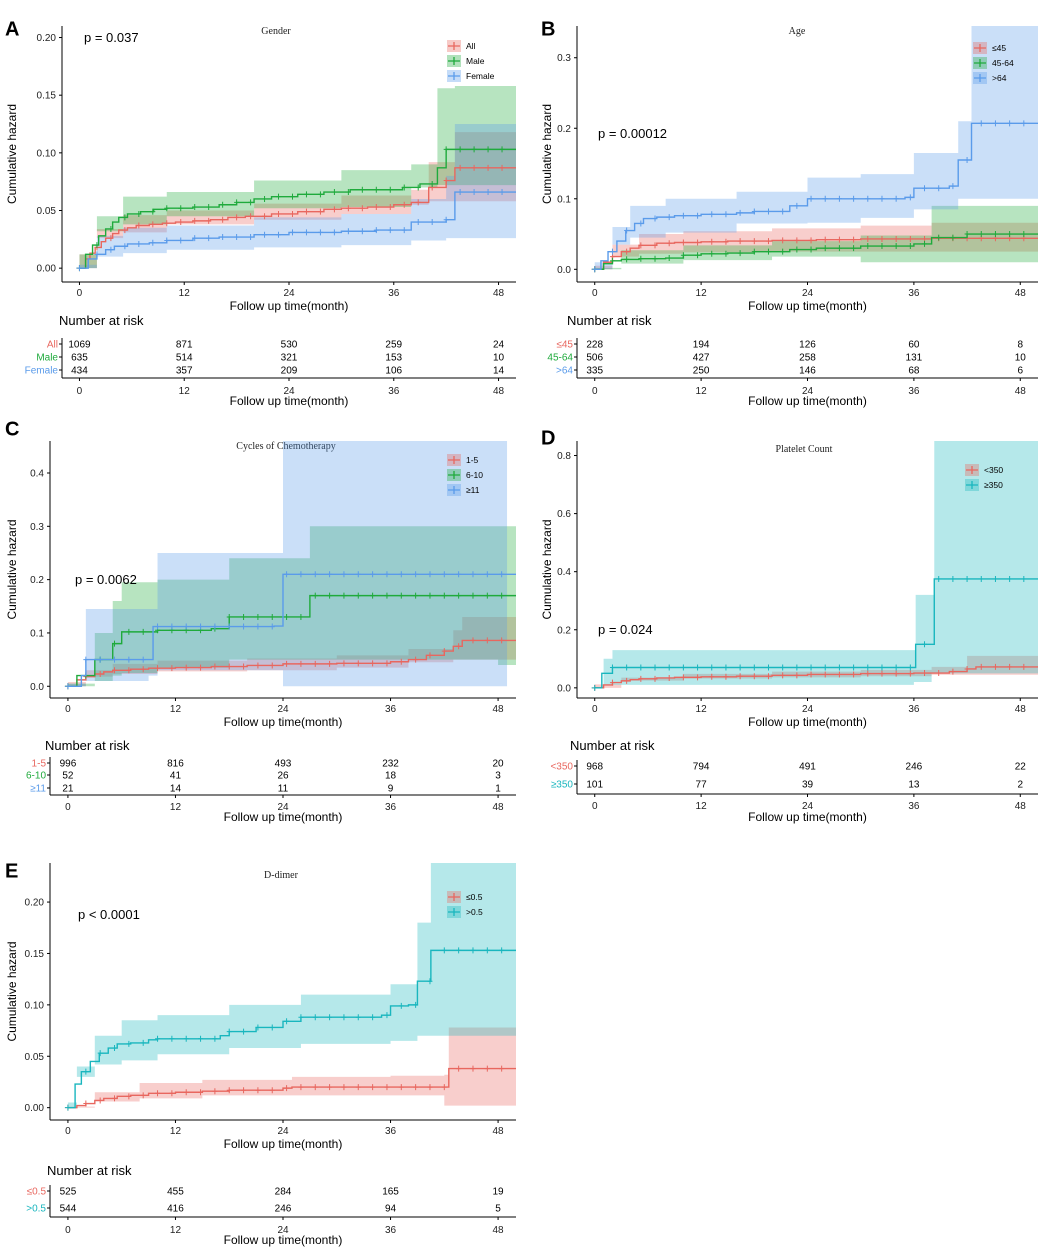 The image size is (1045, 1255). Describe the element at coordinates (35, 1057) in the screenshot. I see `y-tick-label: 0.05` at that location.